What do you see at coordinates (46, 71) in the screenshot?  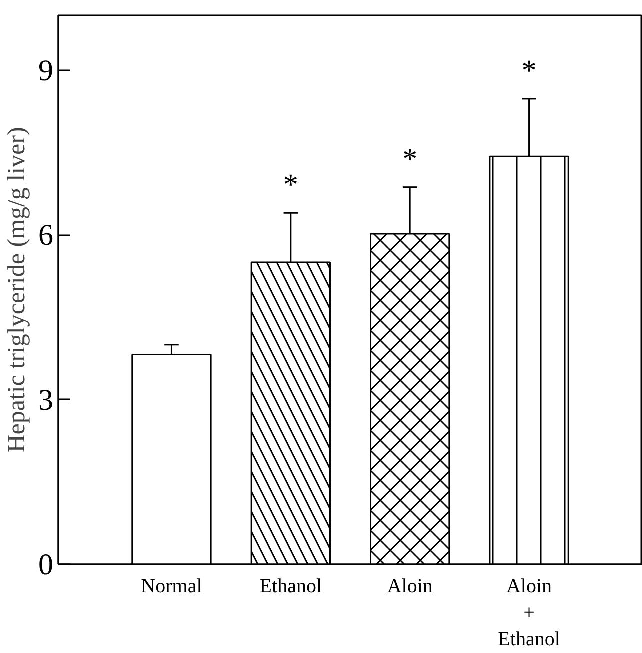 I see `y-tick-label: 9` at bounding box center [46, 71].